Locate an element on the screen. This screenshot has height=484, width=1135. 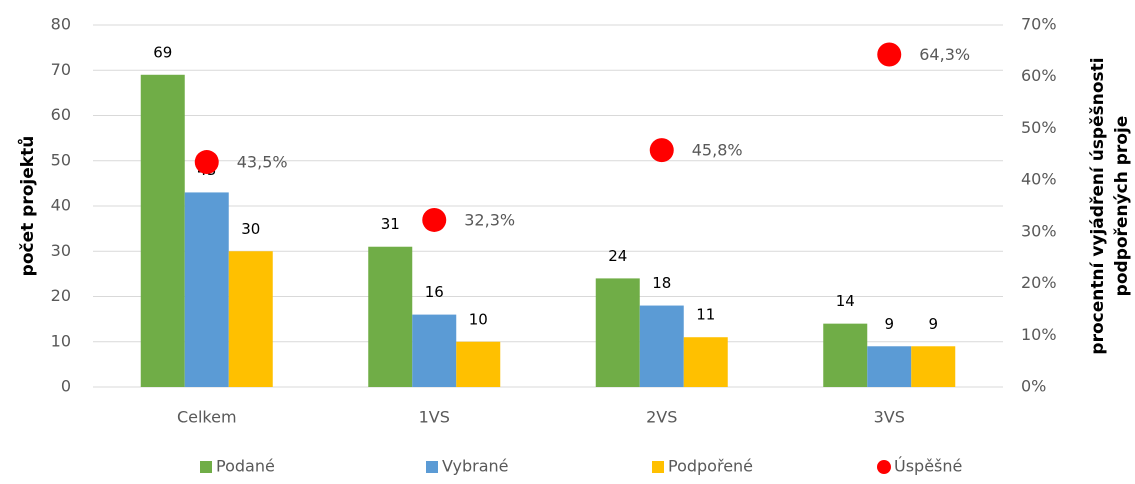
data-label: 24 is located at coordinates (617, 256).